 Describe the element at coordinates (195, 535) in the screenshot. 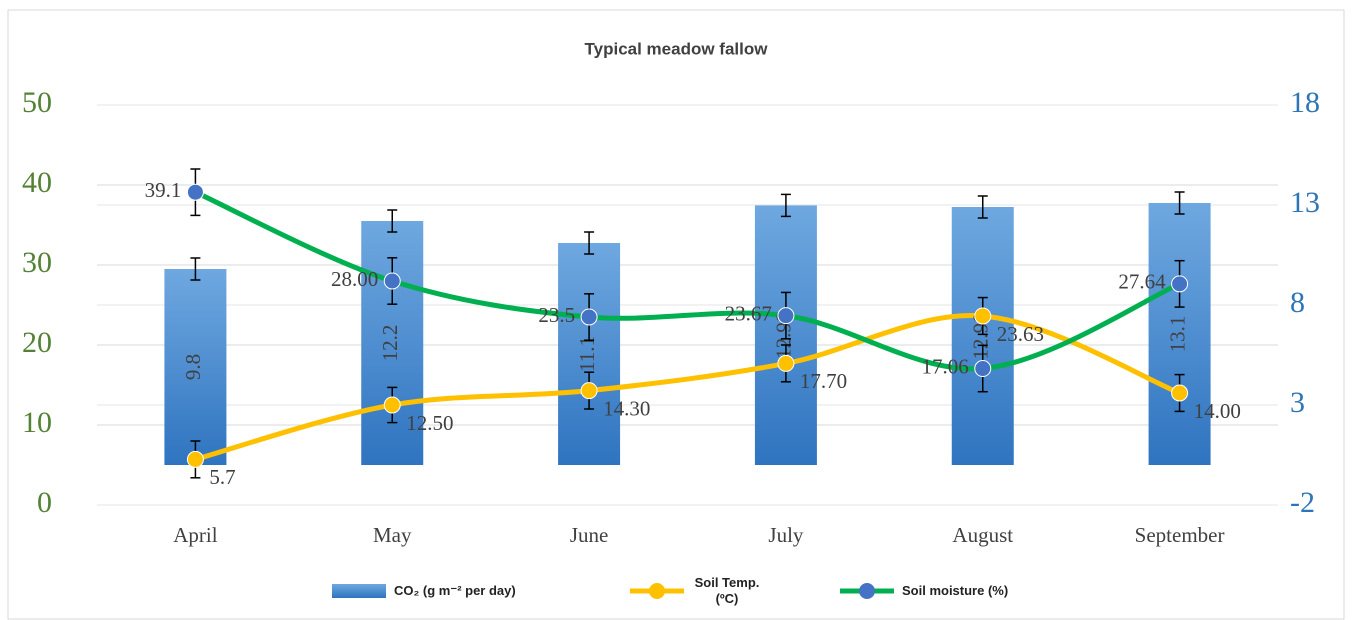

I see `x-tick-label: April` at that location.